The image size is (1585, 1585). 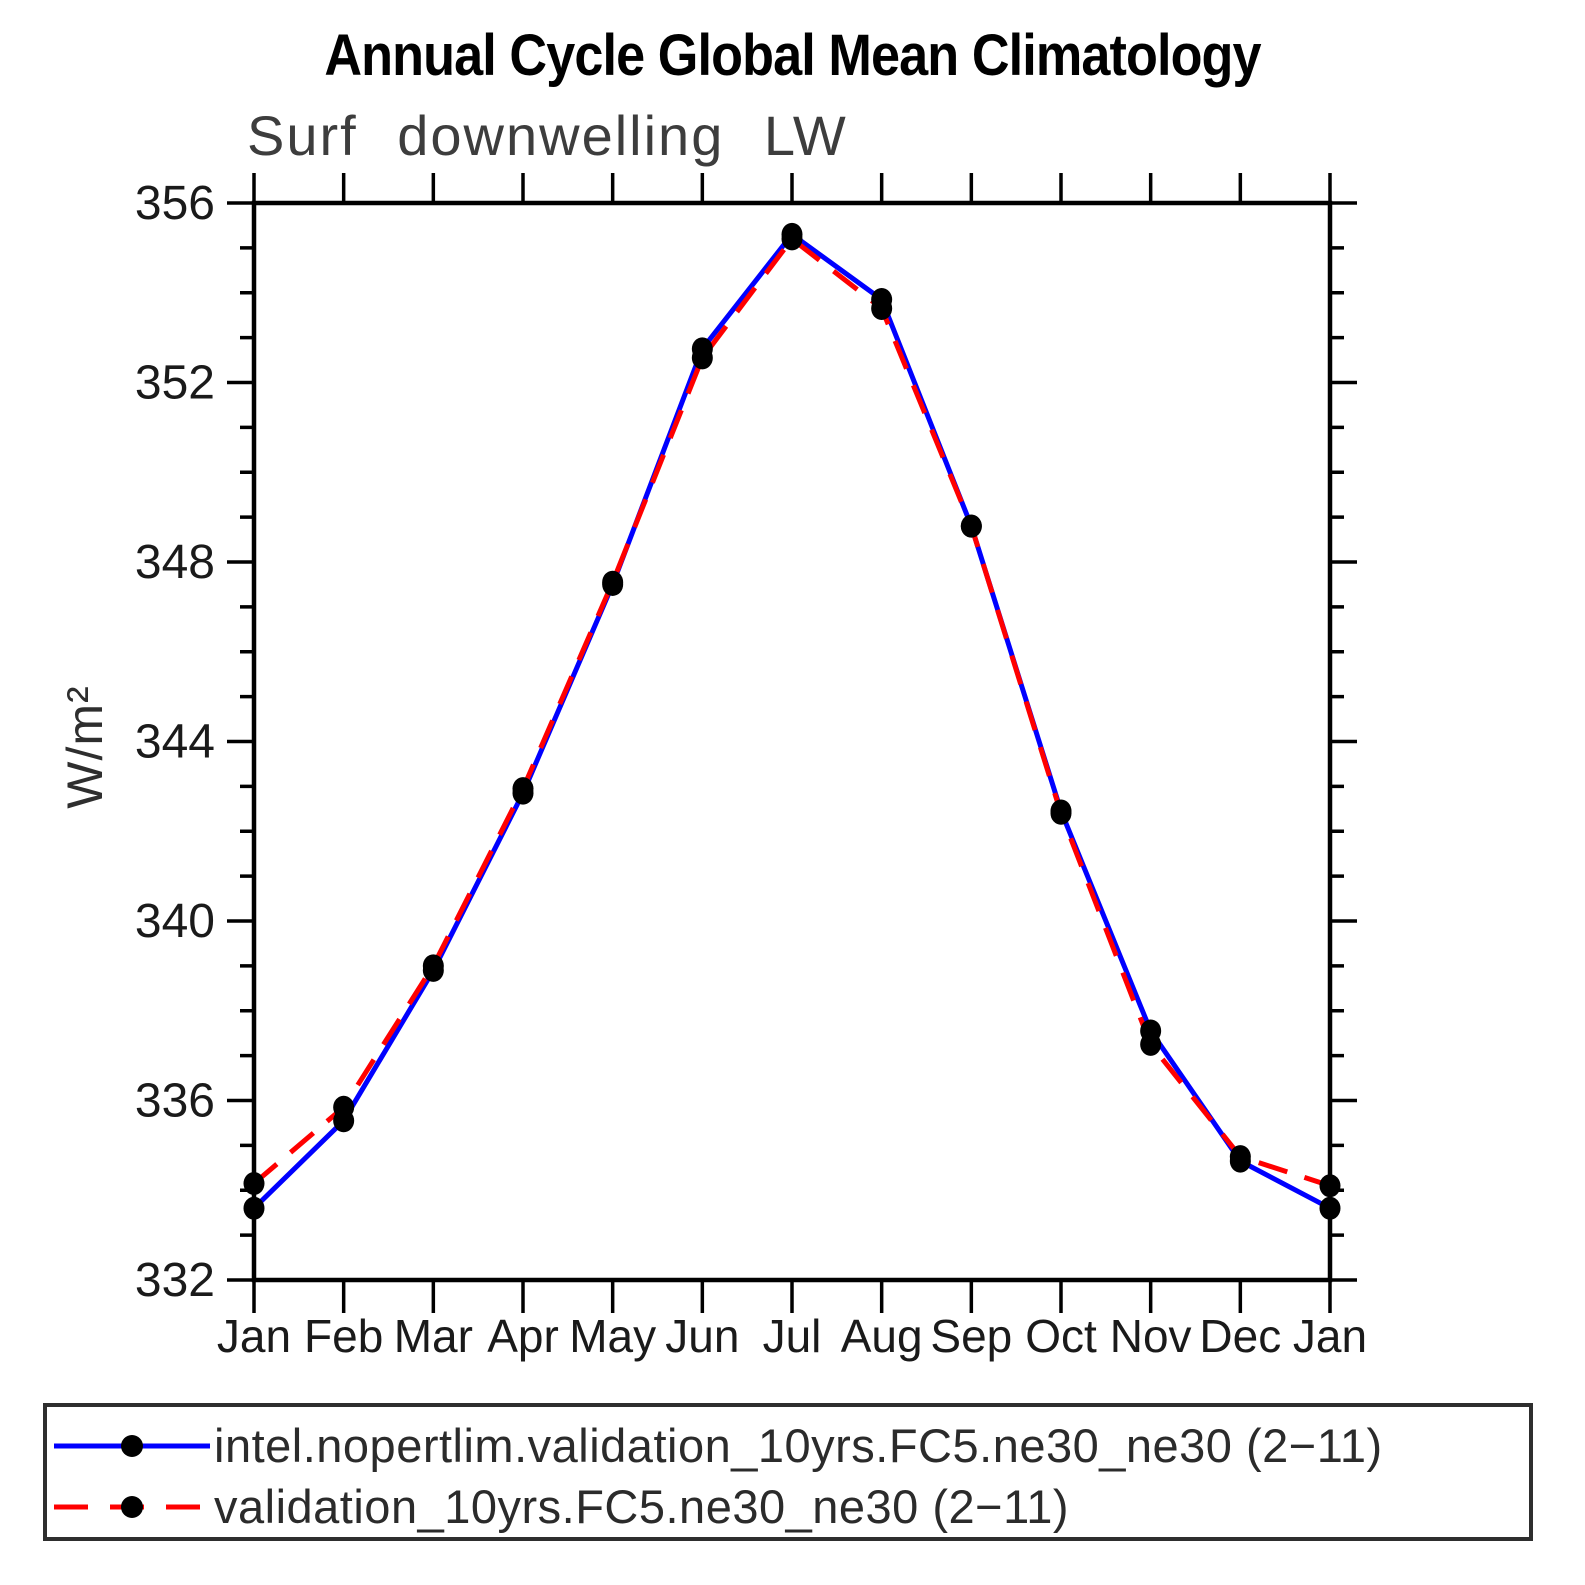 I want to click on x-tick-label: Sep, so click(x=971, y=1336).